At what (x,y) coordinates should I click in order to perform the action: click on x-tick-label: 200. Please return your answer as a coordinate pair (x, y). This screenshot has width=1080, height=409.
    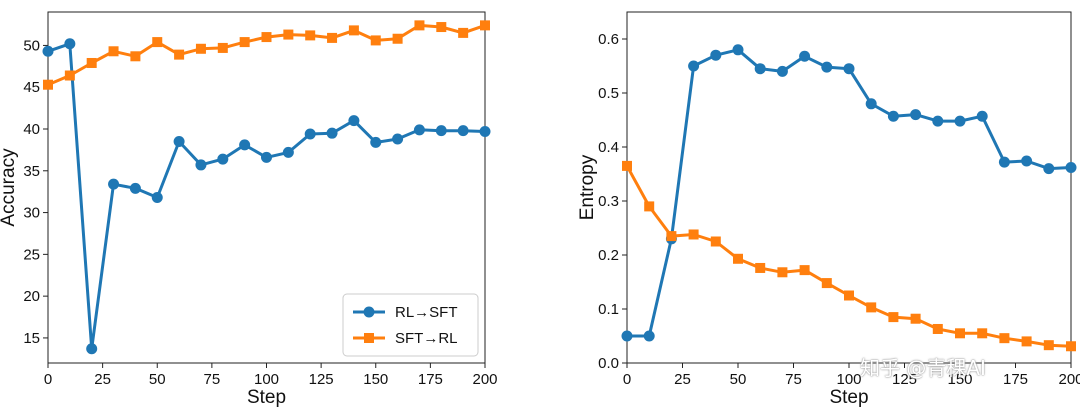
    Looking at the image, I should click on (1069, 379).